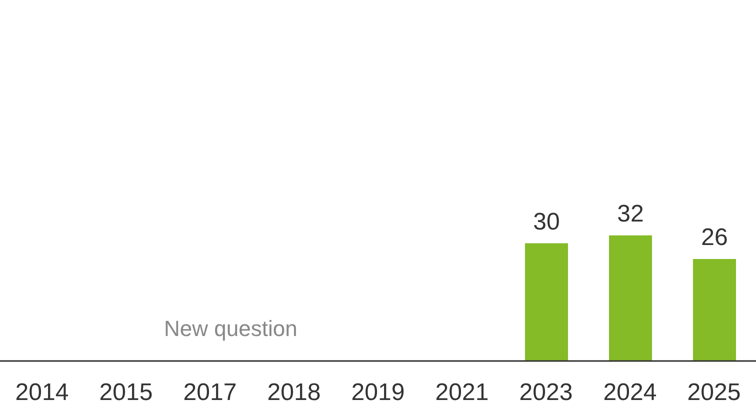  Describe the element at coordinates (294, 392) in the screenshot. I see `x-tick-label: 2018` at that location.